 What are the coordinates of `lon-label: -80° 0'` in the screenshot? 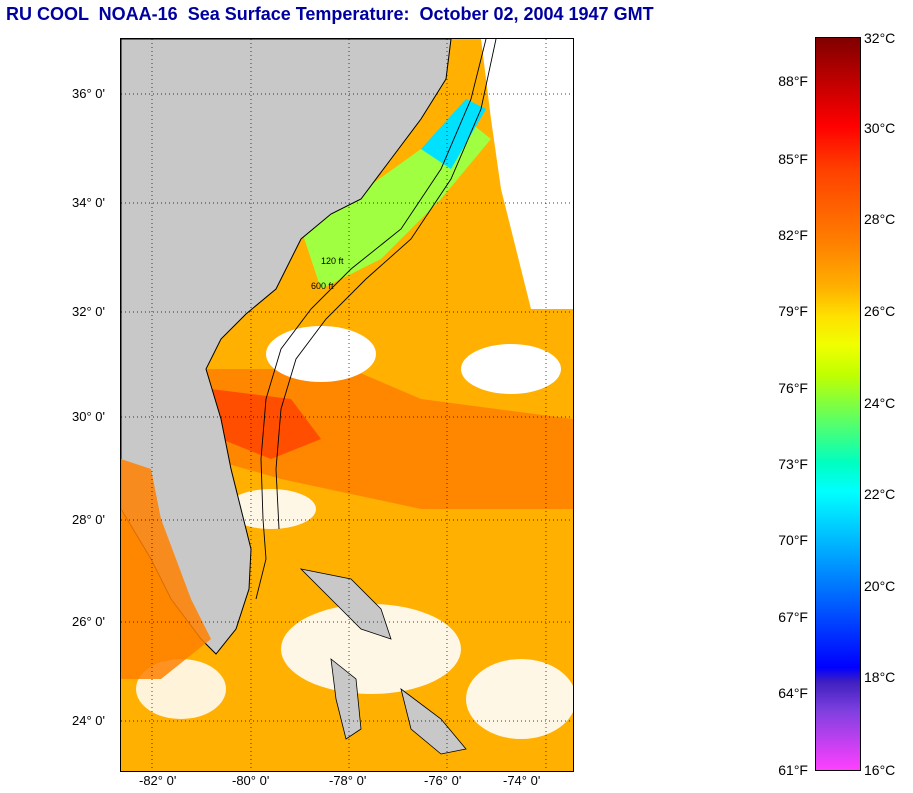 It's located at (251, 780).